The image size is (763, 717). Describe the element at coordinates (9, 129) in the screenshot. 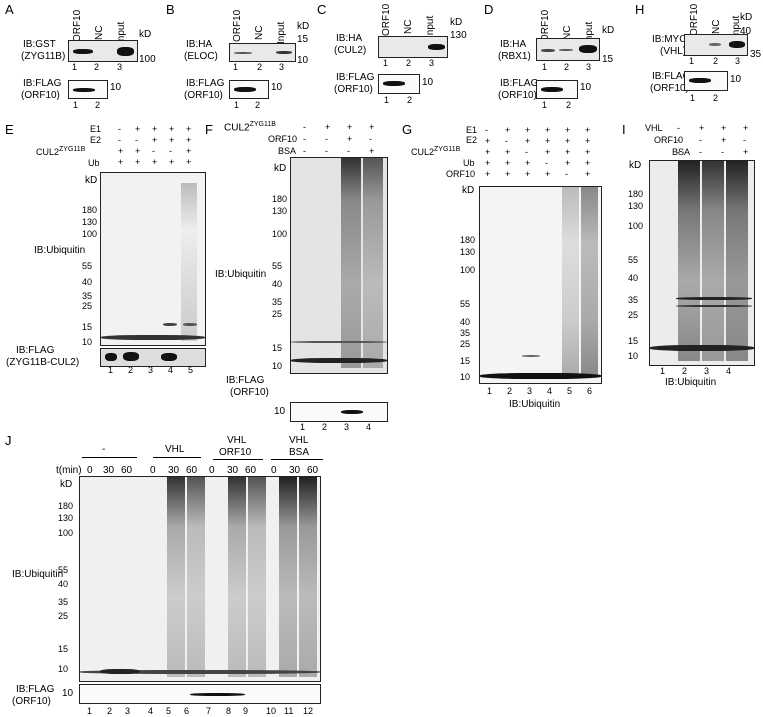

I see `panel-letter: E` at that location.